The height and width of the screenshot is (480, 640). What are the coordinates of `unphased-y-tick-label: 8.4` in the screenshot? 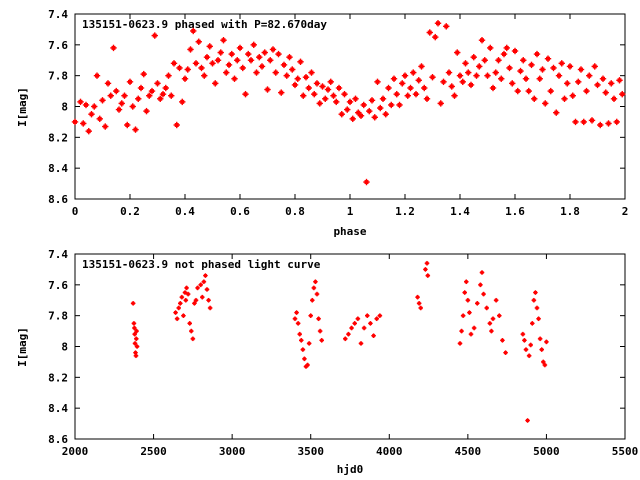 It's located at (58, 408).